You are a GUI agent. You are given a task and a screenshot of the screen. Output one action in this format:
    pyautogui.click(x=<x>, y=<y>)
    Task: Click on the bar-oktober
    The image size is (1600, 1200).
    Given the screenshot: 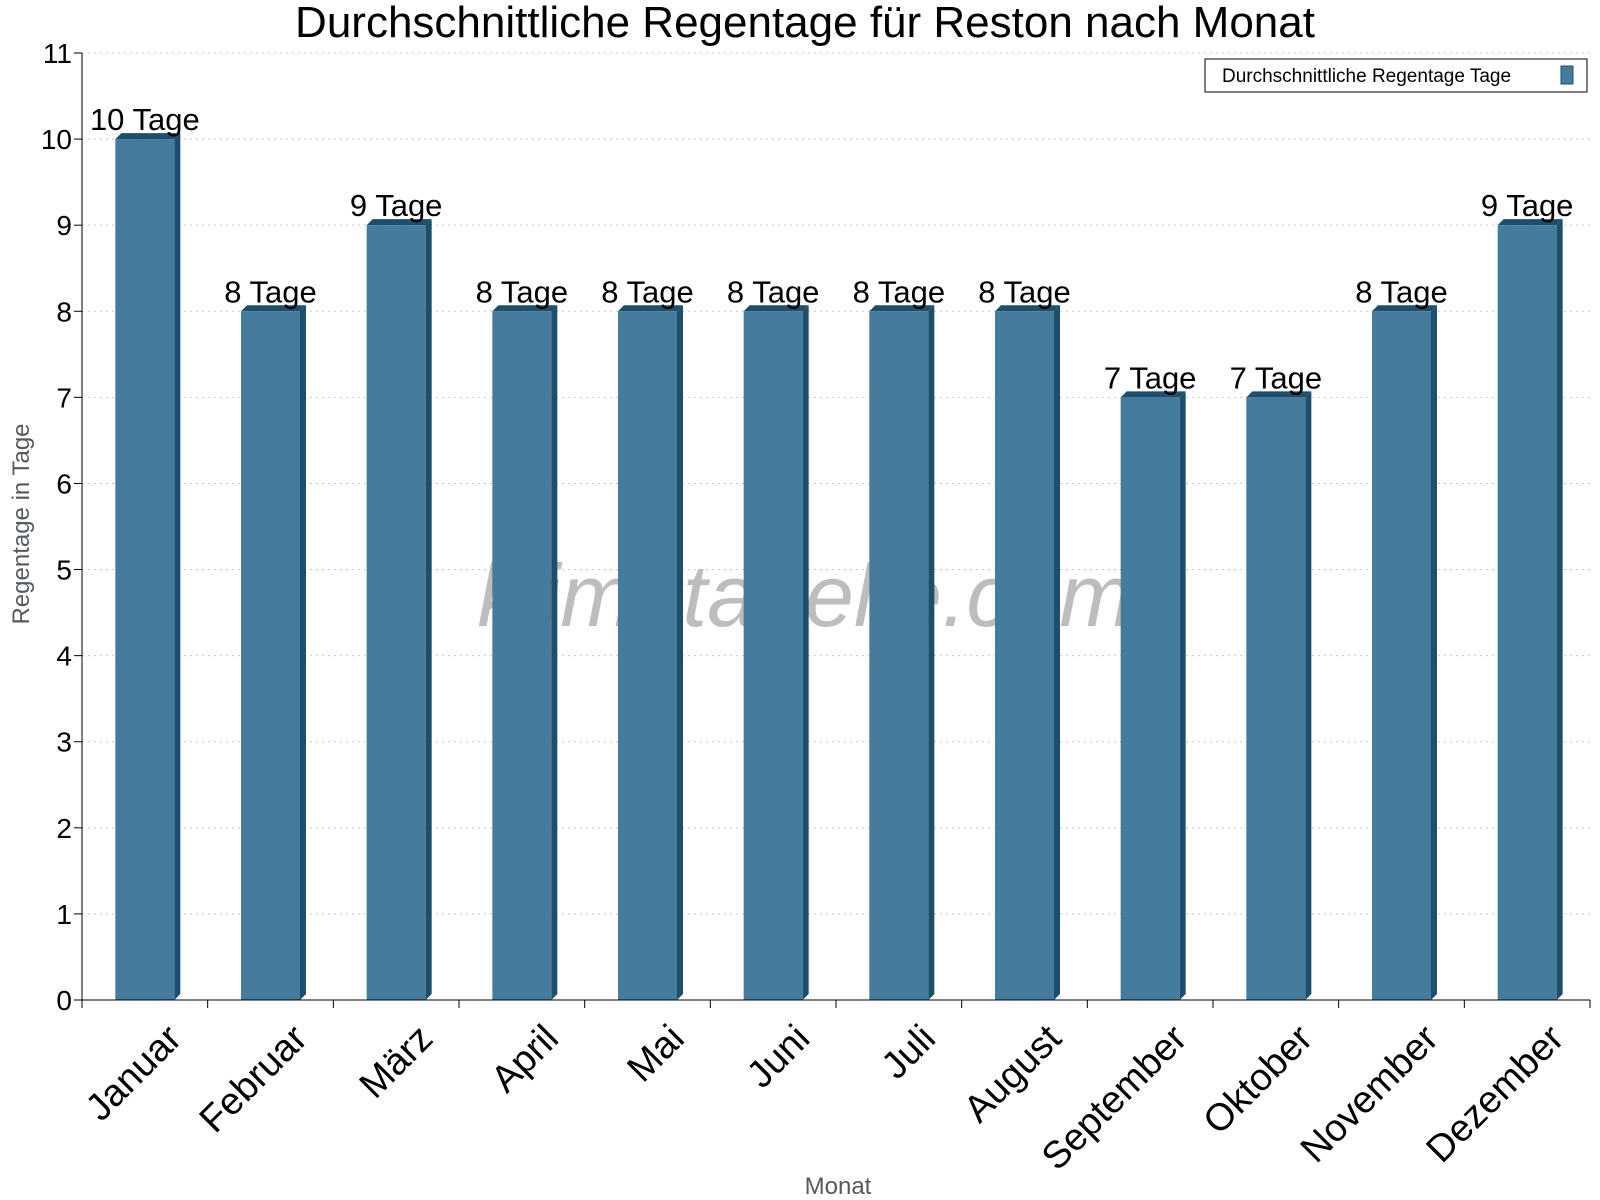 What is the action you would take?
    pyautogui.click(x=1279, y=695)
    